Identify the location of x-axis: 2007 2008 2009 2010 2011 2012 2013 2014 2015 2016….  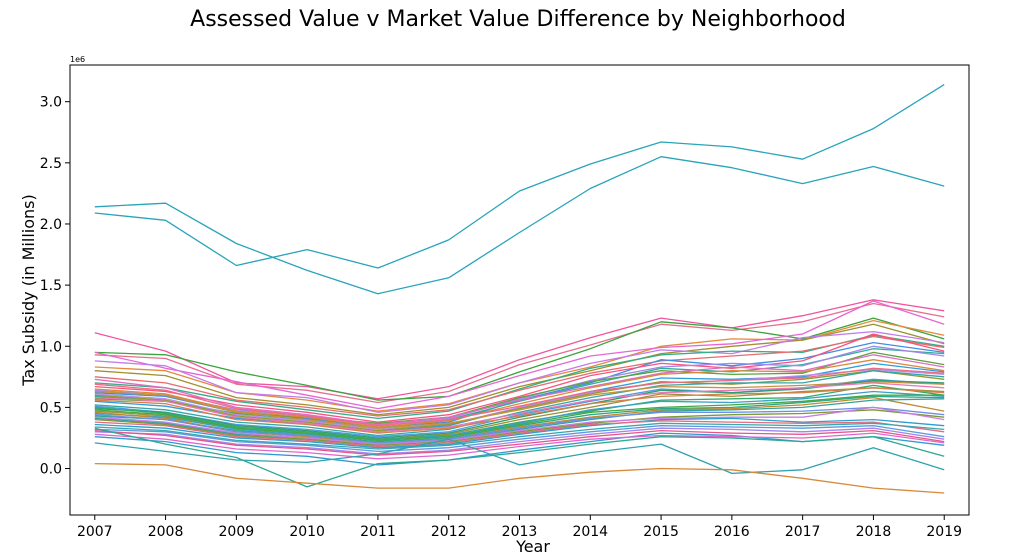
(519, 527).